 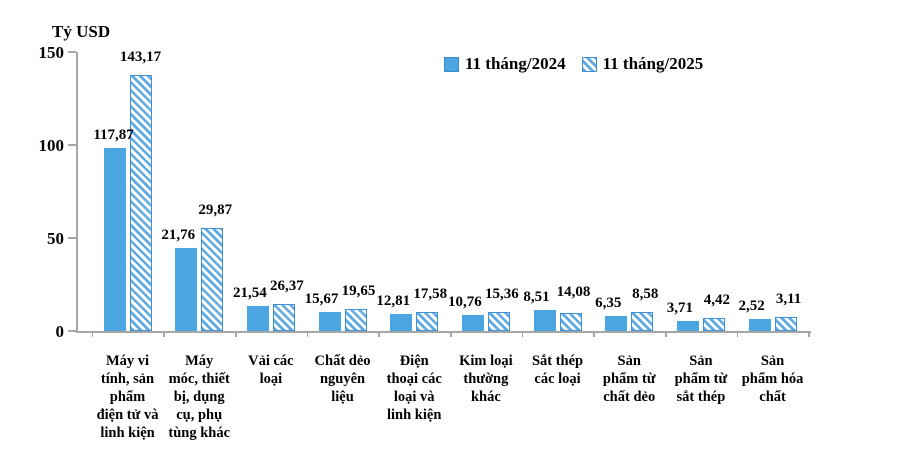 What do you see at coordinates (271, 370) in the screenshot?
I see `category-label-2: Vải các loại` at bounding box center [271, 370].